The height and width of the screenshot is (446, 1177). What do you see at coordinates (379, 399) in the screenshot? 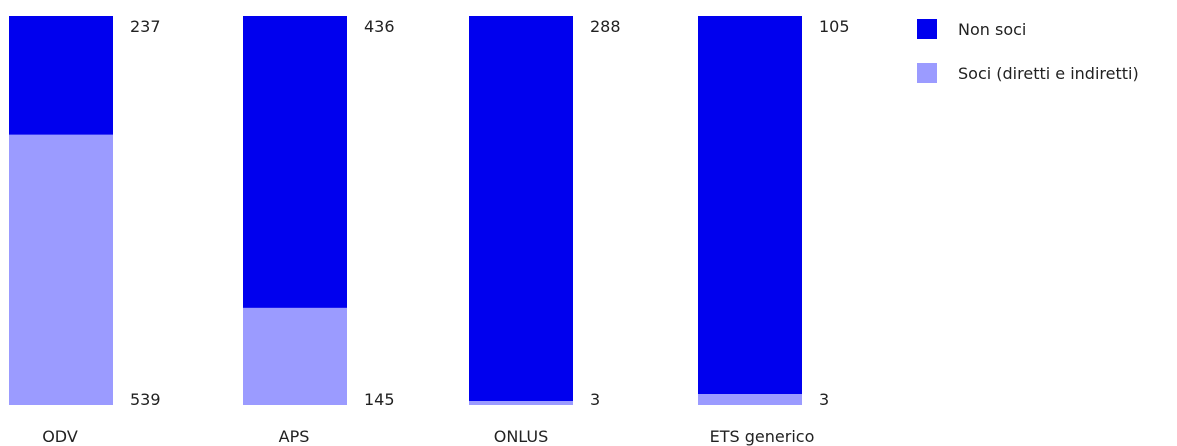
I see `data-label-soci-aps: 145` at bounding box center [379, 399].